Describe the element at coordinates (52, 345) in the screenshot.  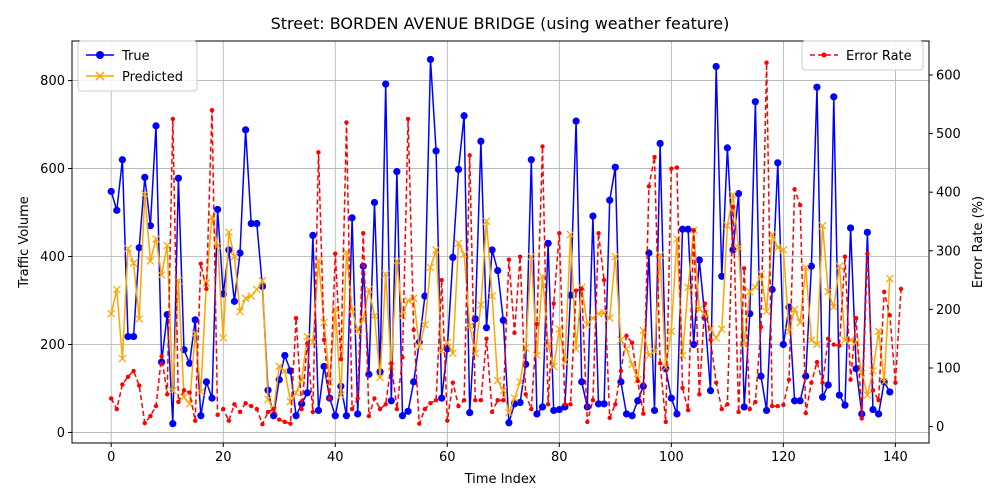
I see `y-tick-label: 200` at that location.